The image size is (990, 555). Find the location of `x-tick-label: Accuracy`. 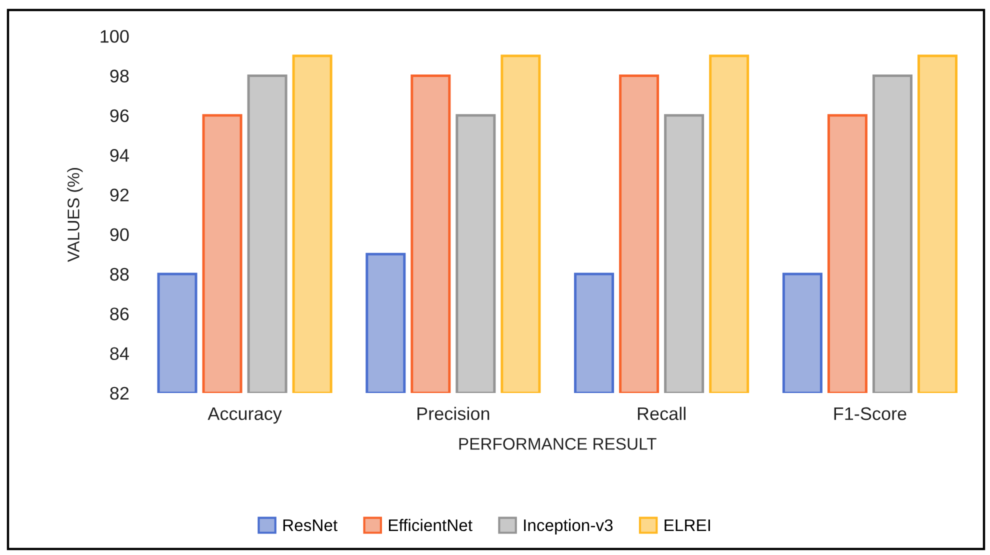

x-tick-label: Accuracy is located at coordinates (245, 415).